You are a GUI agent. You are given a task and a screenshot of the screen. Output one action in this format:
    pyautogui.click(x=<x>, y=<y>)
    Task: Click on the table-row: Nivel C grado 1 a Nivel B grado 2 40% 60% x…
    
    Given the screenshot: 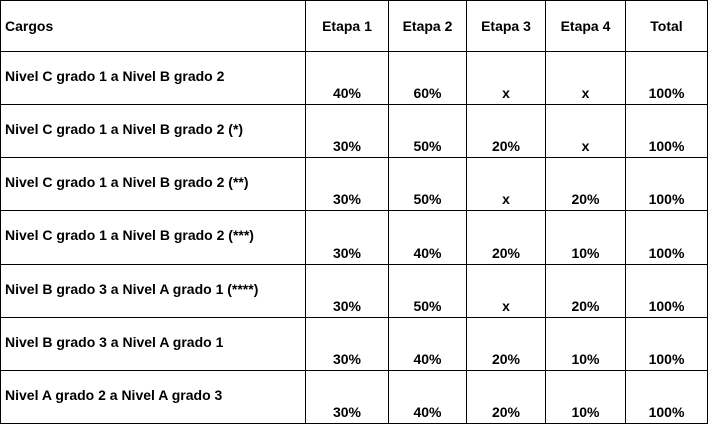 What is the action you would take?
    pyautogui.click(x=354, y=78)
    